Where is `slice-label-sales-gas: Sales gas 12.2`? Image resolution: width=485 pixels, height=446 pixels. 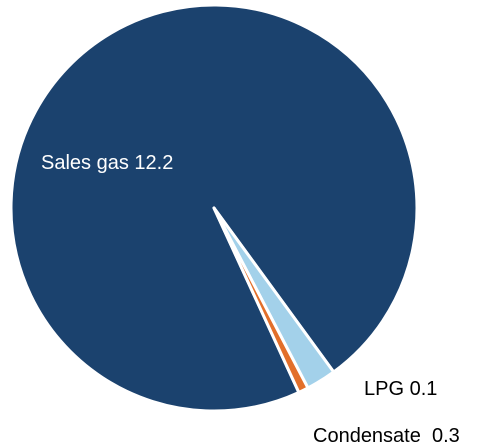 slice-label-sales-gas: Sales gas 12.2 is located at coordinates (107, 163).